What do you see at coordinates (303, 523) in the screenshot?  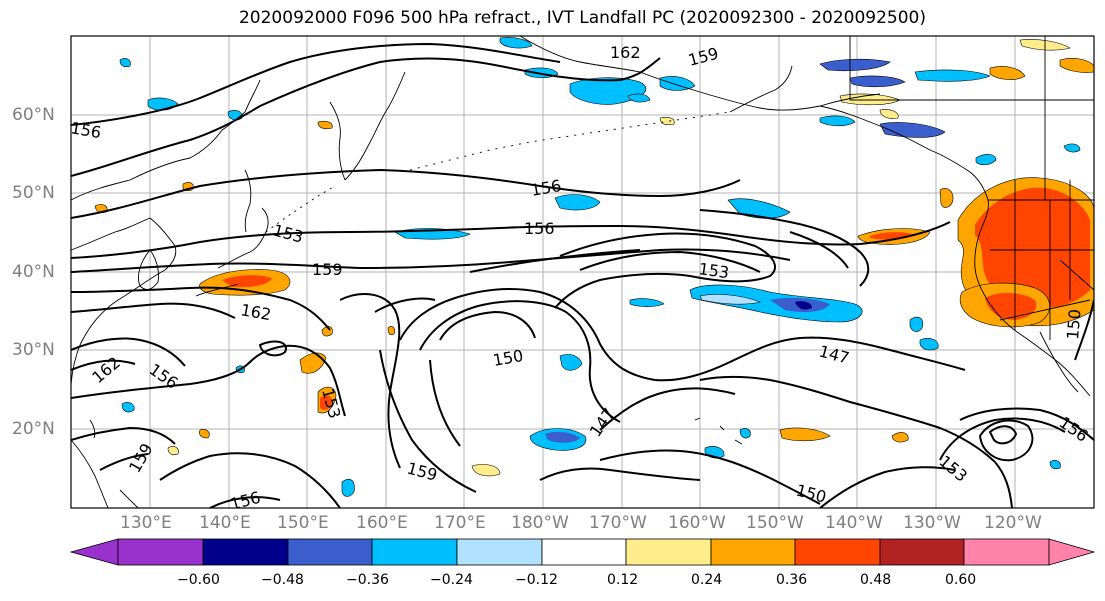 I see `lon-label: 150°E` at bounding box center [303, 523].